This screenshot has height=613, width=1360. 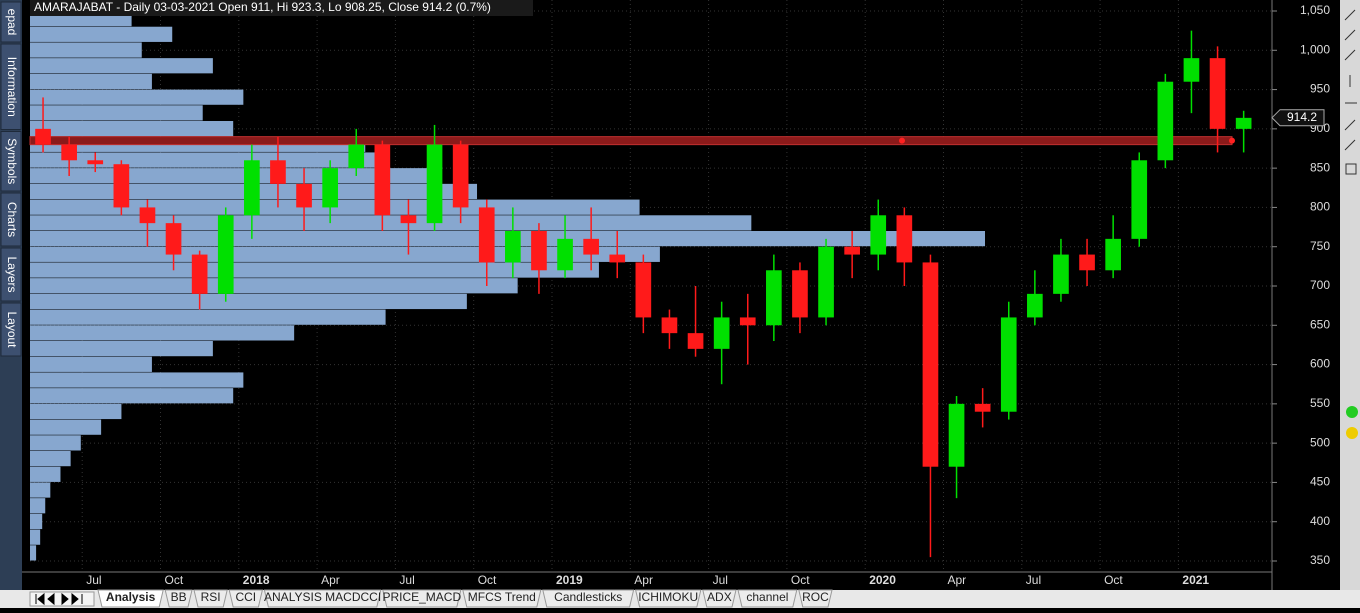 I want to click on nav-arrows, so click(x=59, y=599).